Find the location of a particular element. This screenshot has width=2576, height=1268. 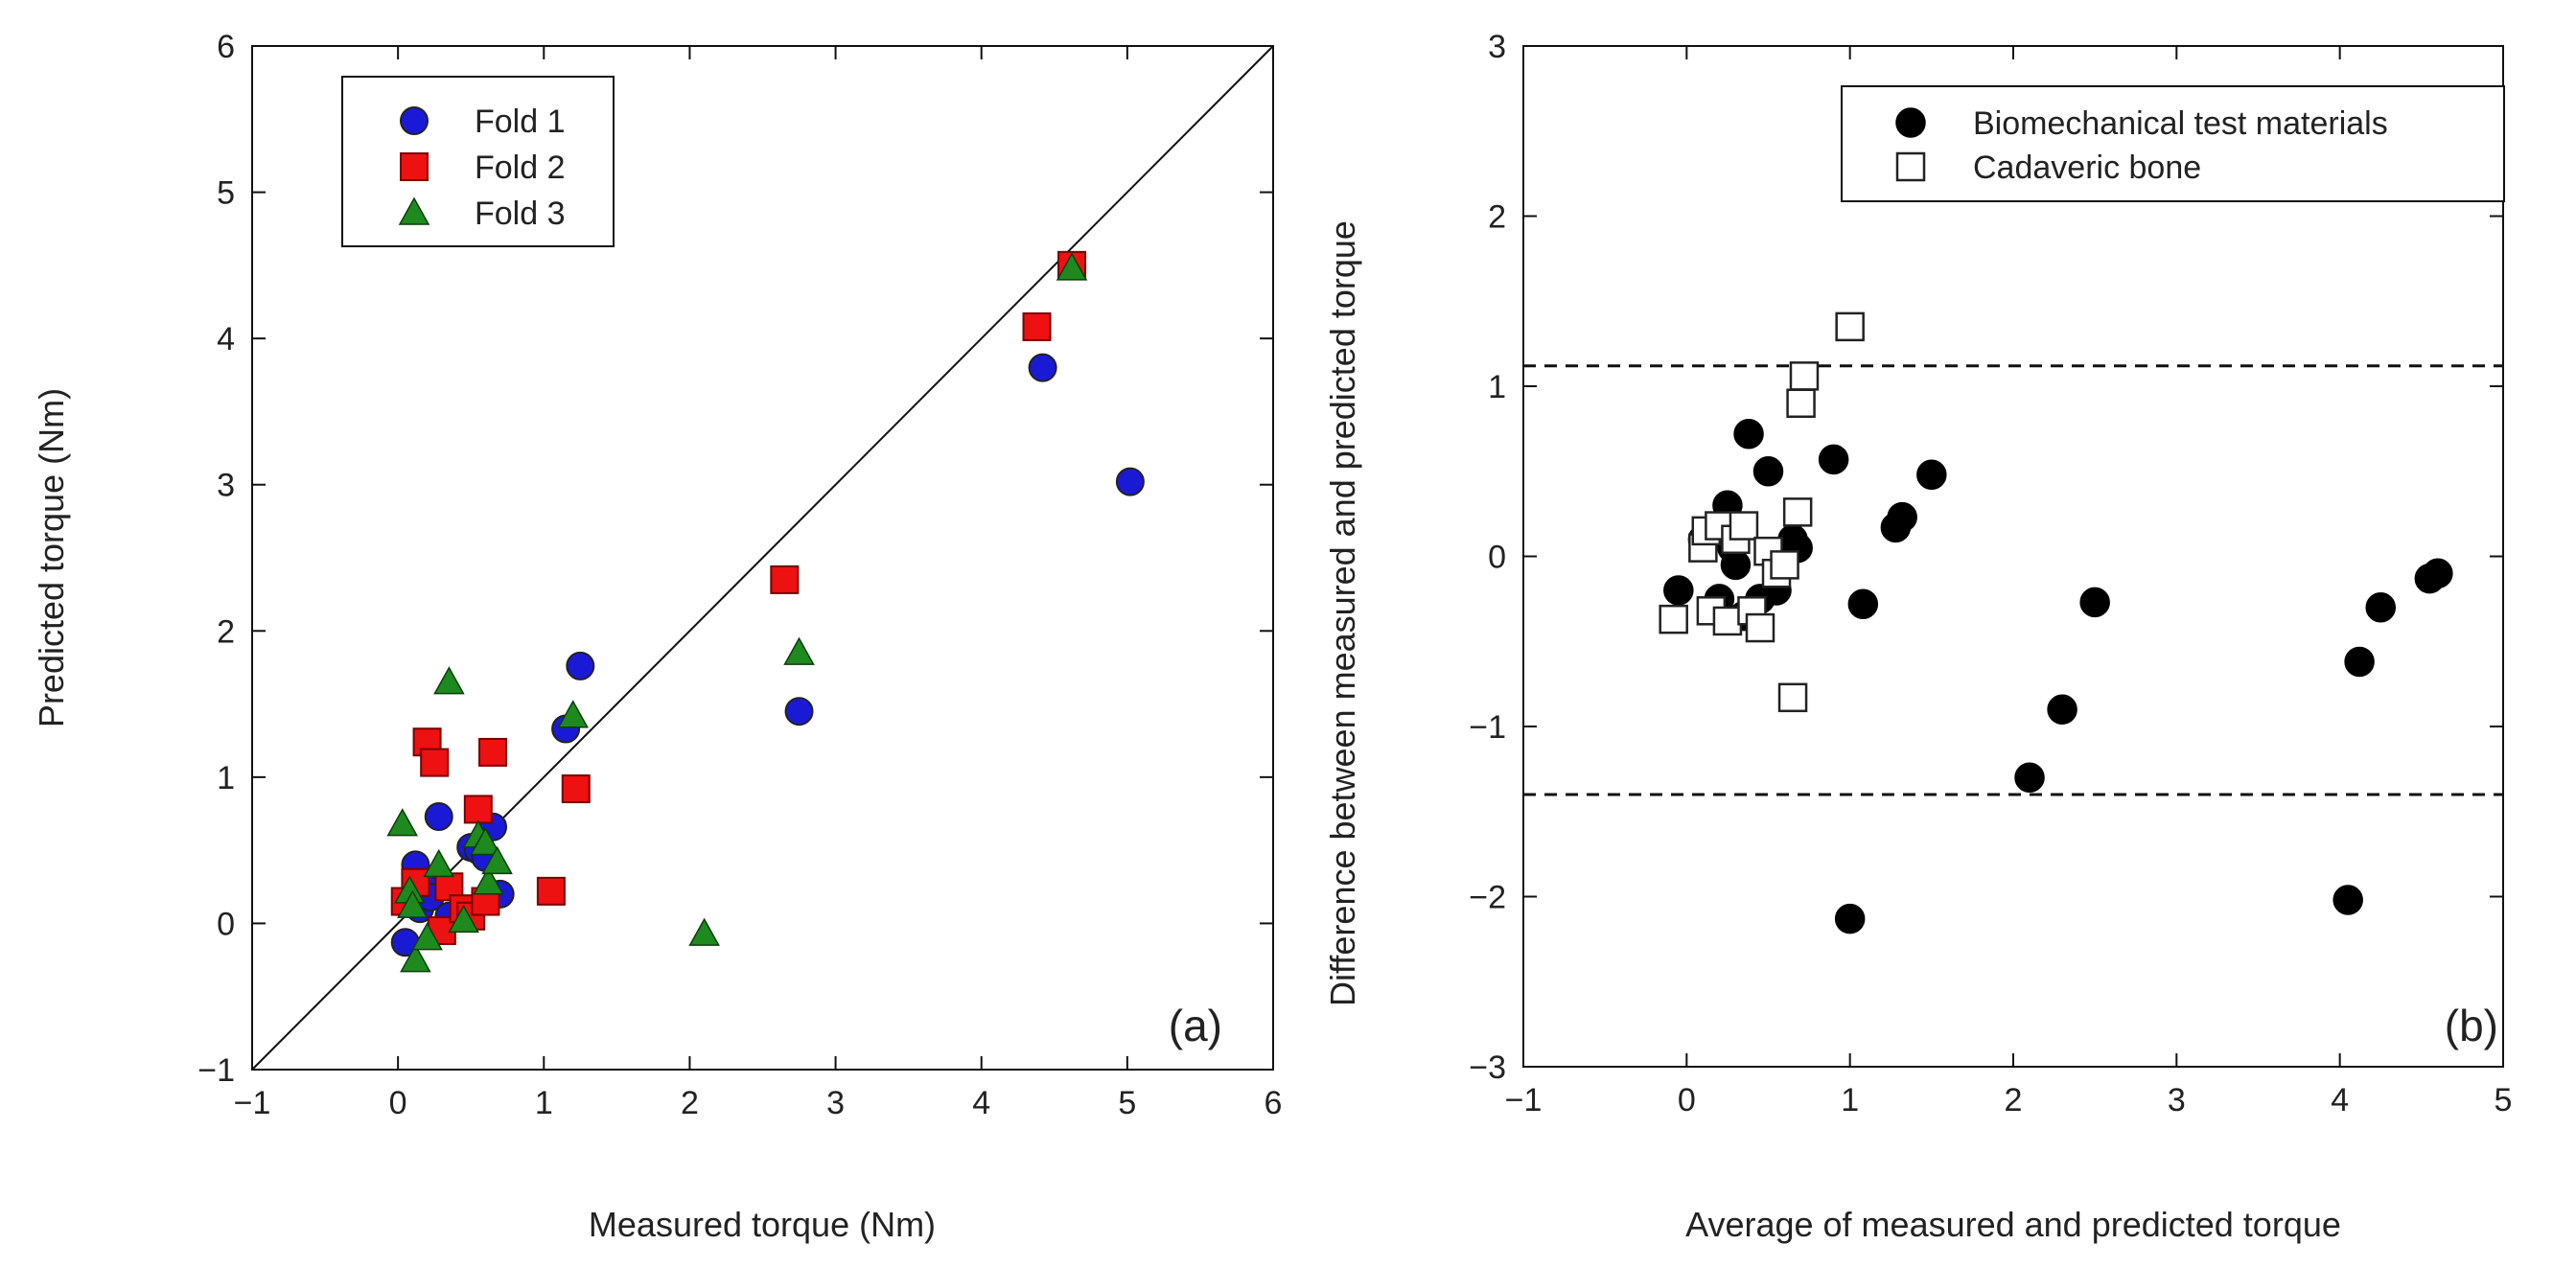

panel-a-x-tick-label: −1 is located at coordinates (253, 1103).